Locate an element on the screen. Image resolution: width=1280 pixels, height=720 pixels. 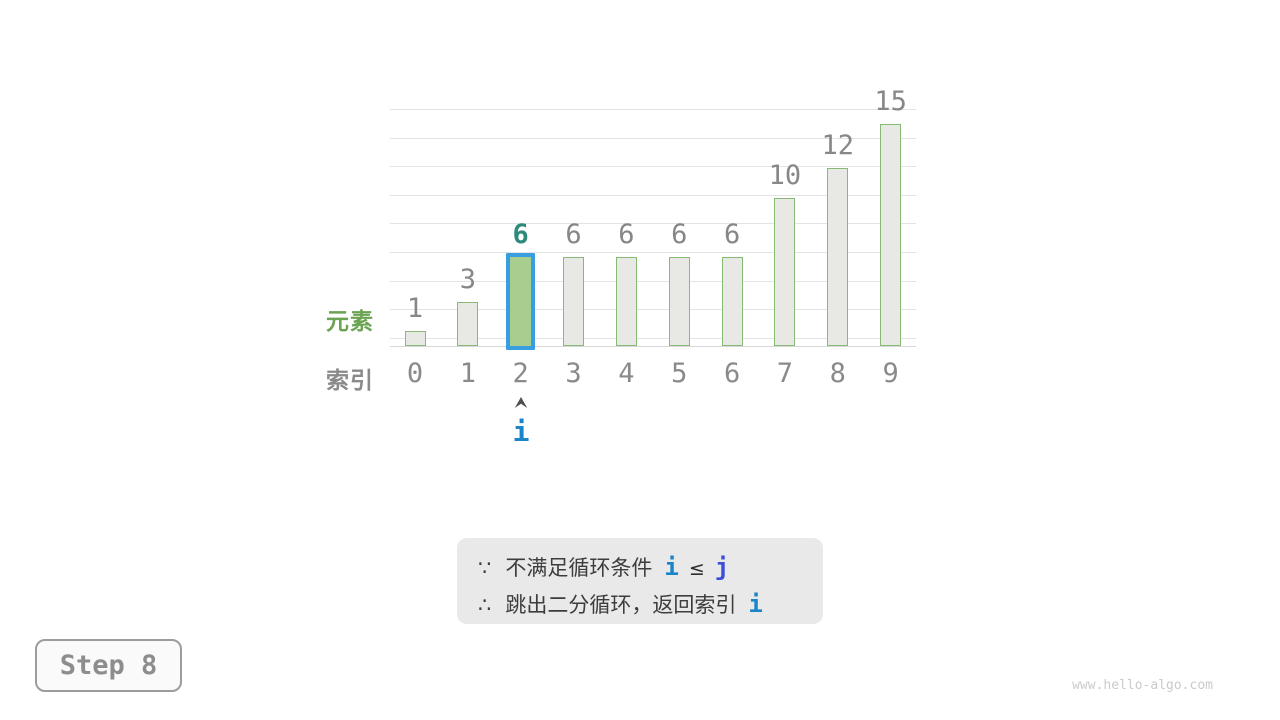
therefore-symbol: ∴ is located at coordinates (485, 605).